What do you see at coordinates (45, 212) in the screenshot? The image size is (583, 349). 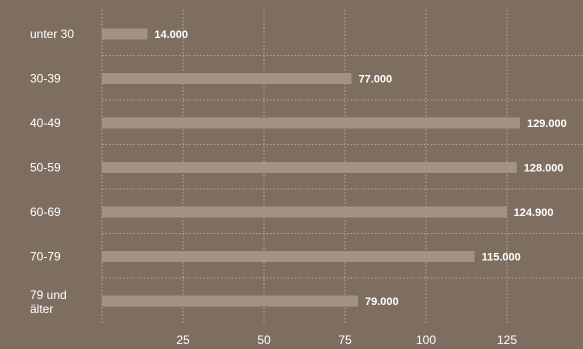 I see `category-label: 60-69` at bounding box center [45, 212].